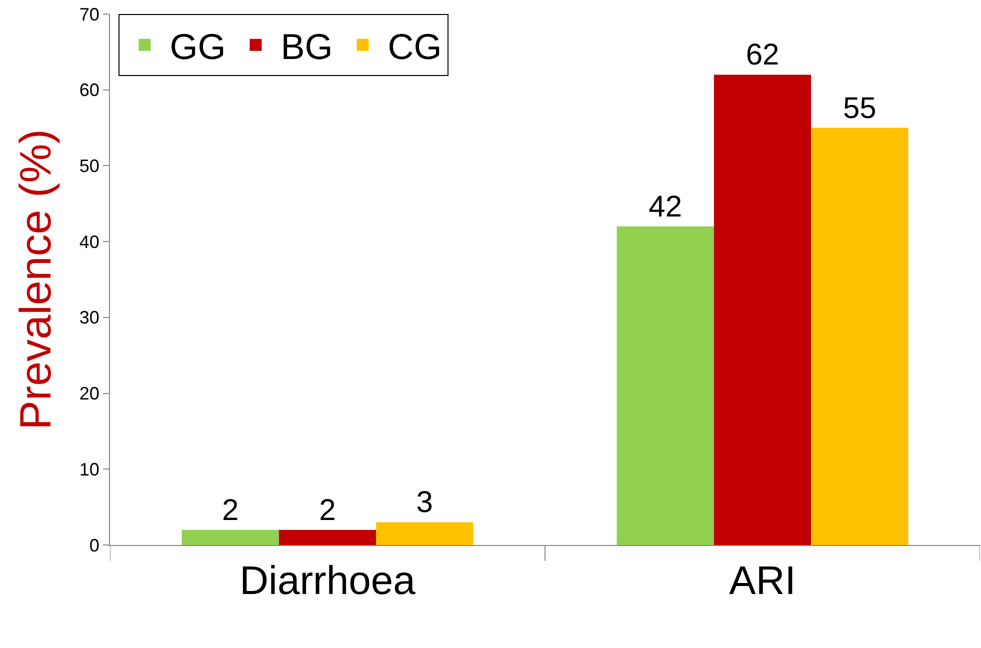 This screenshot has height=648, width=981. What do you see at coordinates (198, 46) in the screenshot?
I see `legend-label: GG` at bounding box center [198, 46].